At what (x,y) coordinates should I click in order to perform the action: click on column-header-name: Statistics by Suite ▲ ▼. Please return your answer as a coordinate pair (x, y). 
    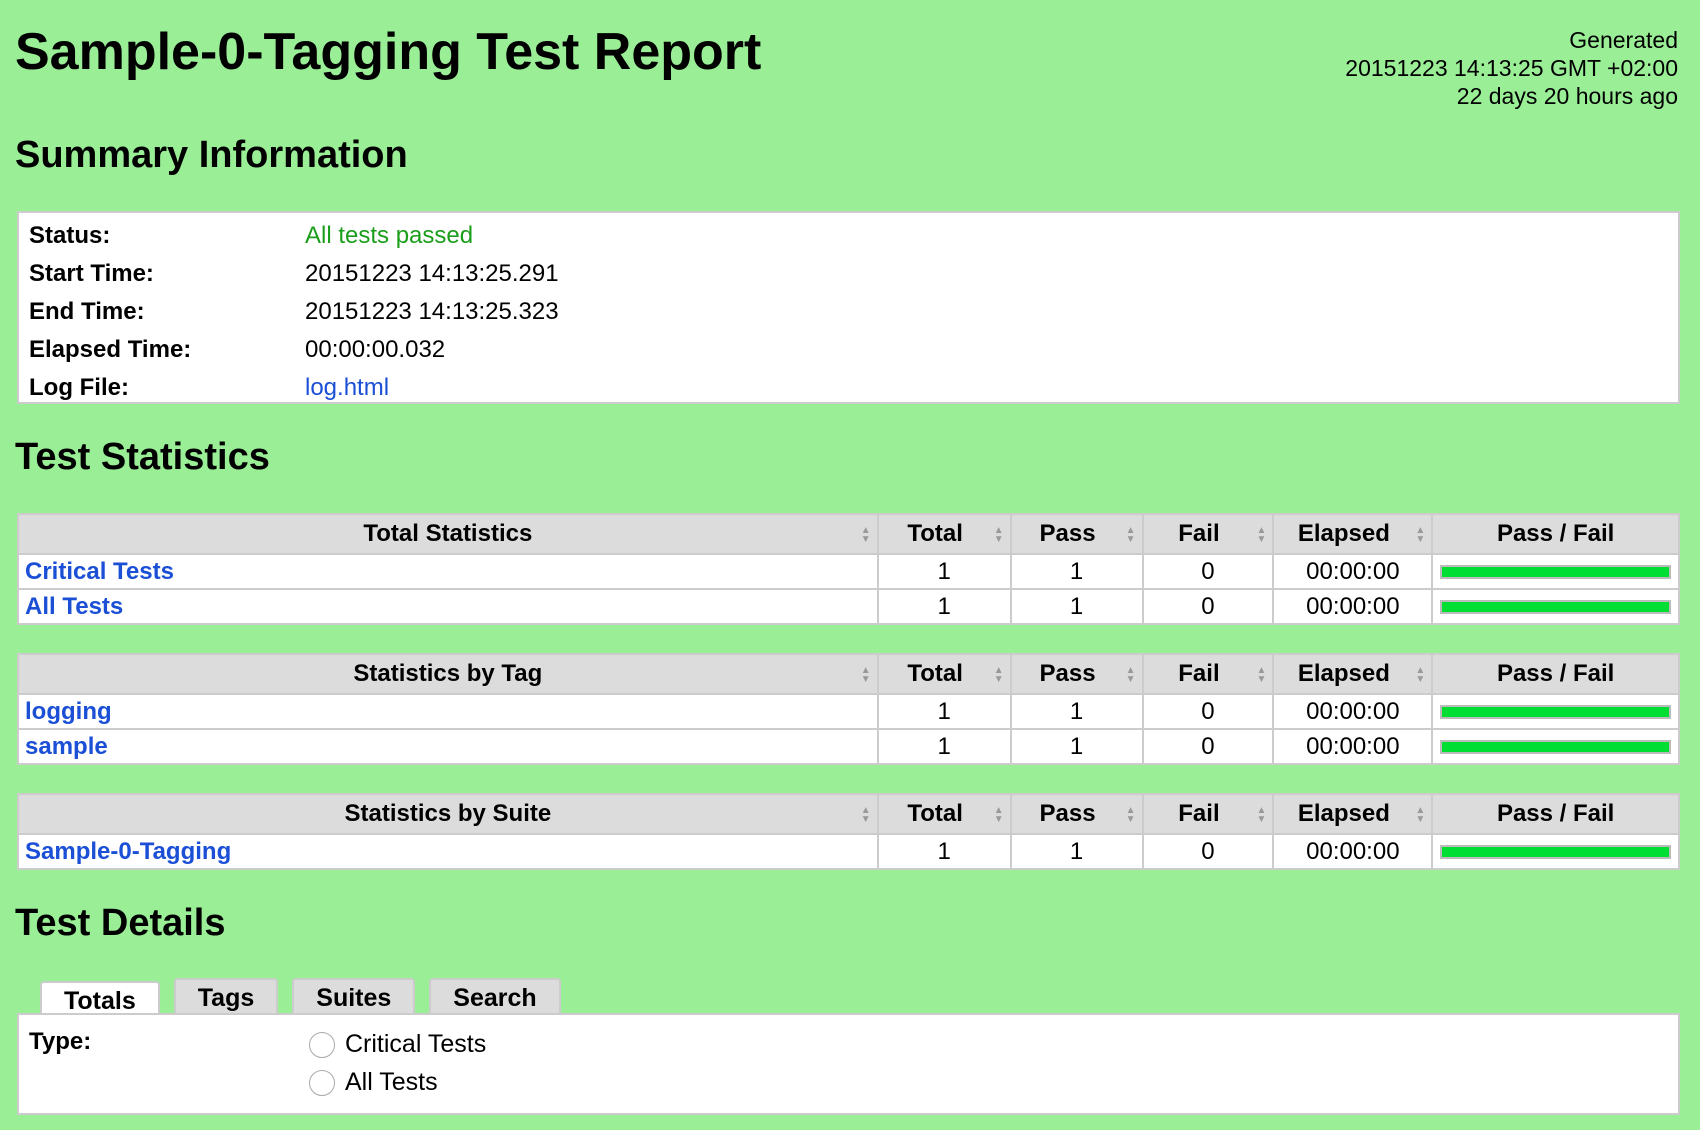
    Looking at the image, I should click on (448, 814).